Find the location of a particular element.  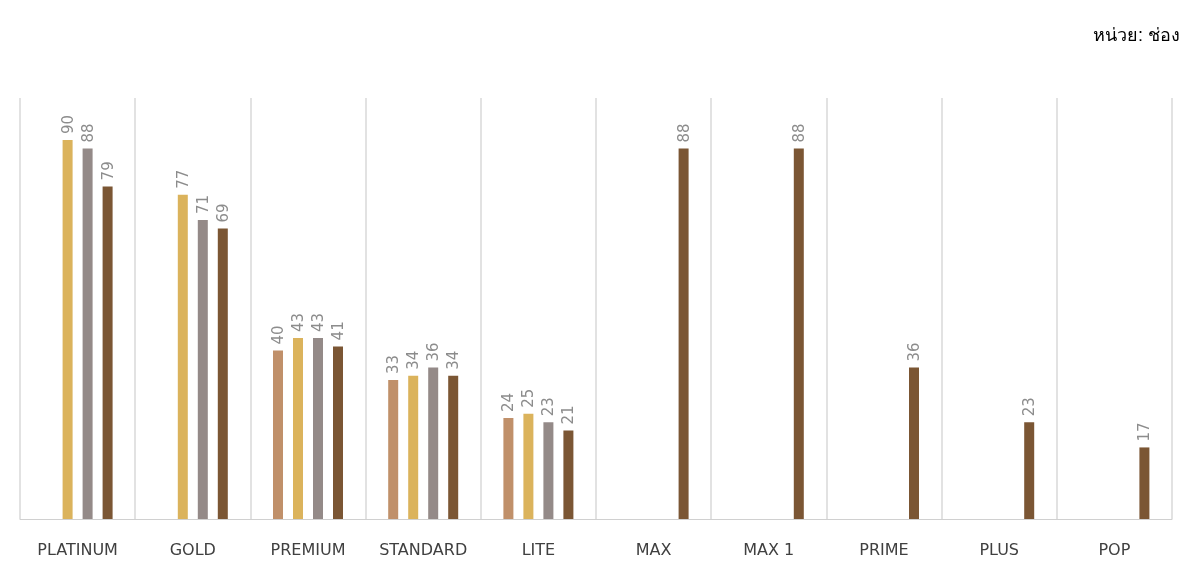

data-label: 25 is located at coordinates (528, 398).